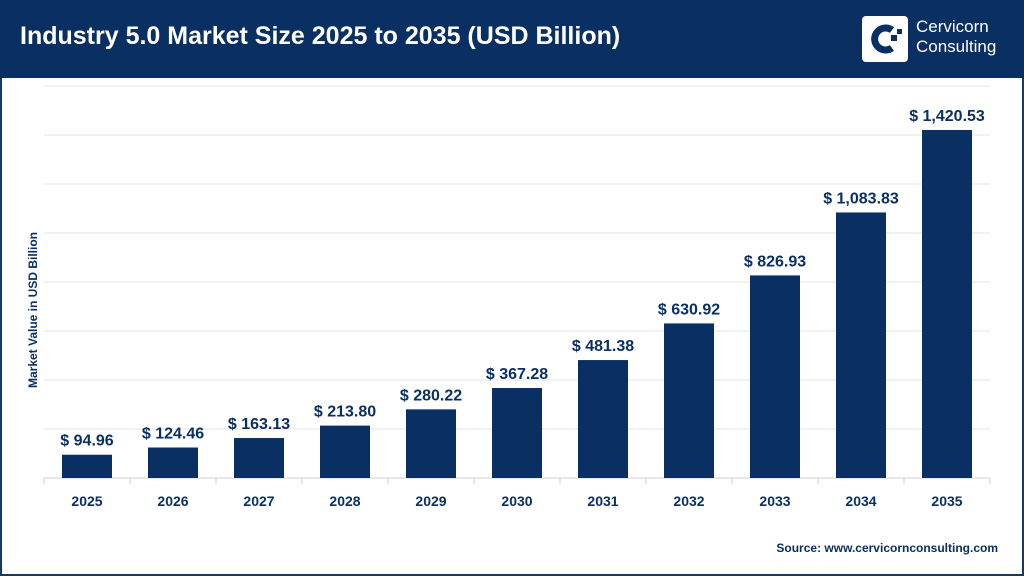  Describe the element at coordinates (517, 374) in the screenshot. I see `data-label: $ 367.28` at that location.